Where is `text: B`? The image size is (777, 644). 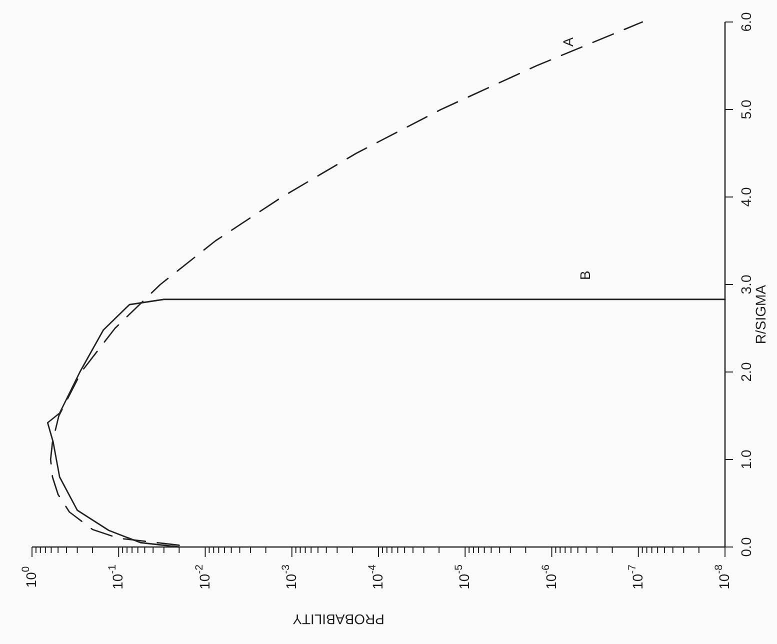
text: B is located at coordinates (585, 275).